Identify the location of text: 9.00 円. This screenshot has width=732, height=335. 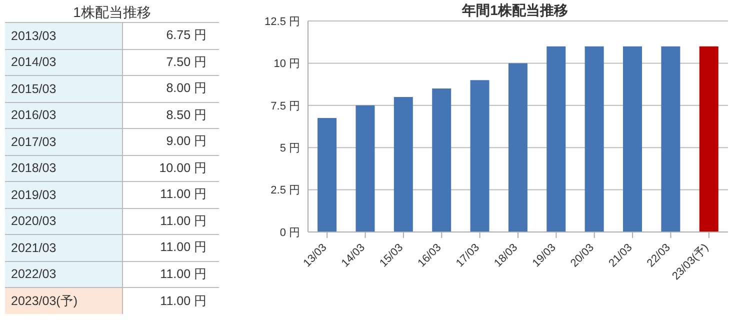
(186, 141).